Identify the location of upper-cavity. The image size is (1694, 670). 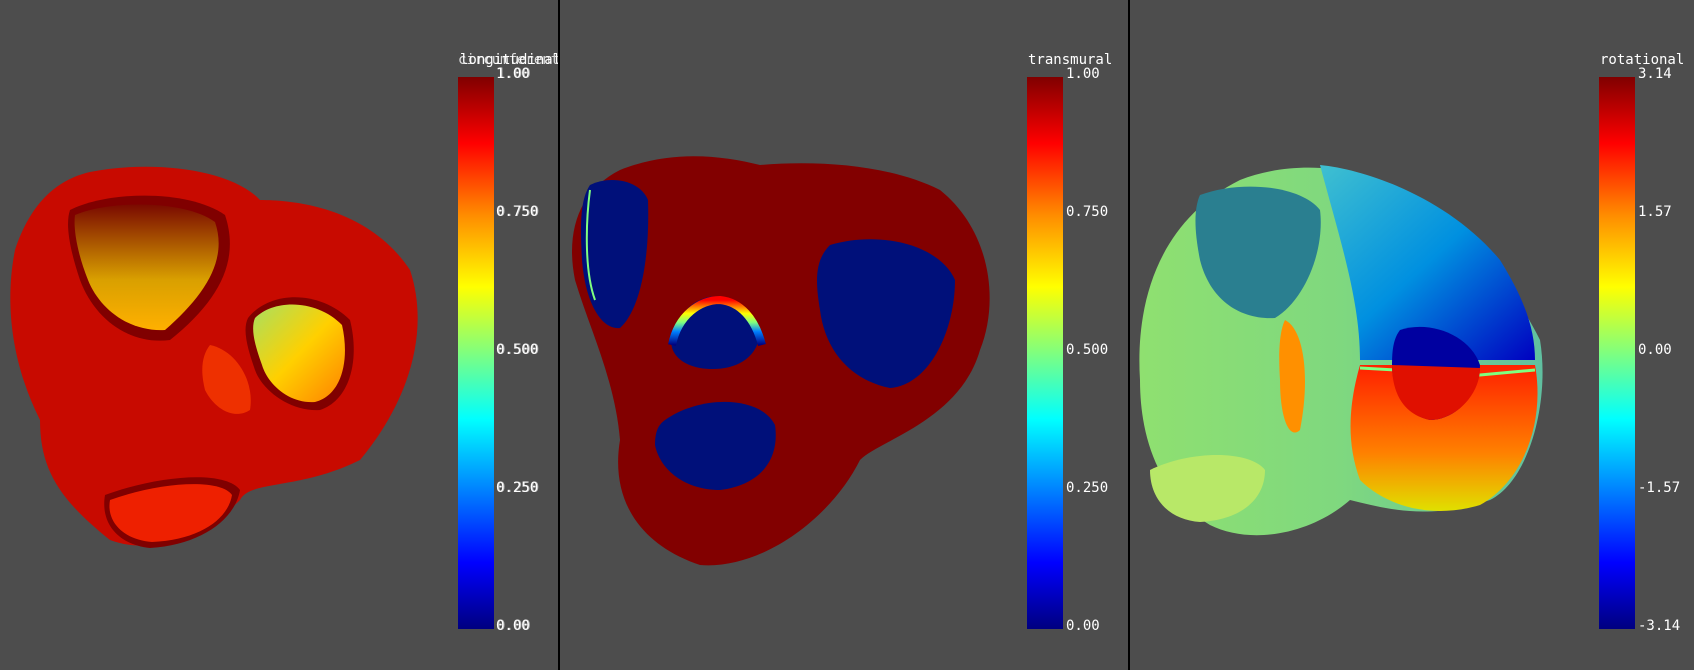
(1258, 252).